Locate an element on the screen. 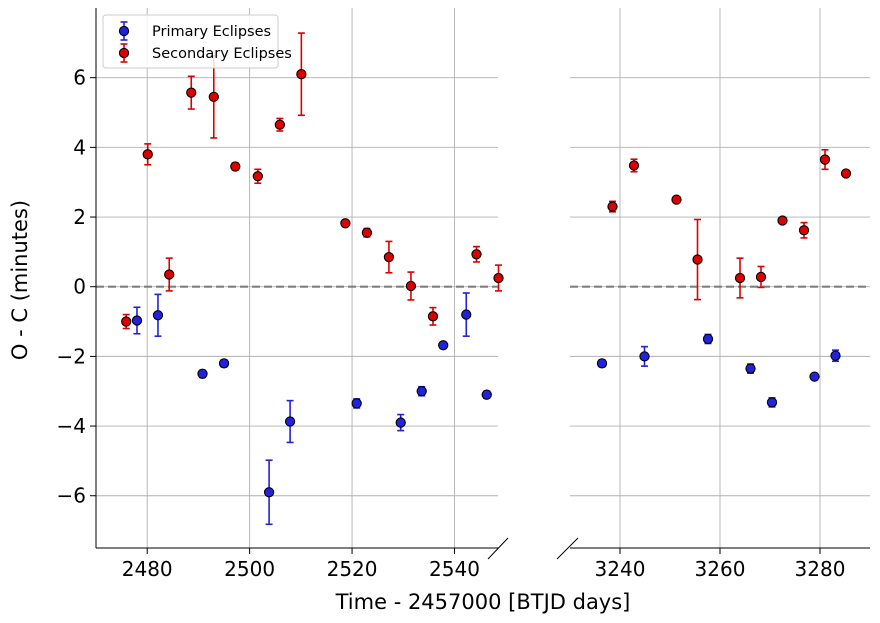 The height and width of the screenshot is (623, 880). legend-label-primary: Primary Eclipses is located at coordinates (211, 32).